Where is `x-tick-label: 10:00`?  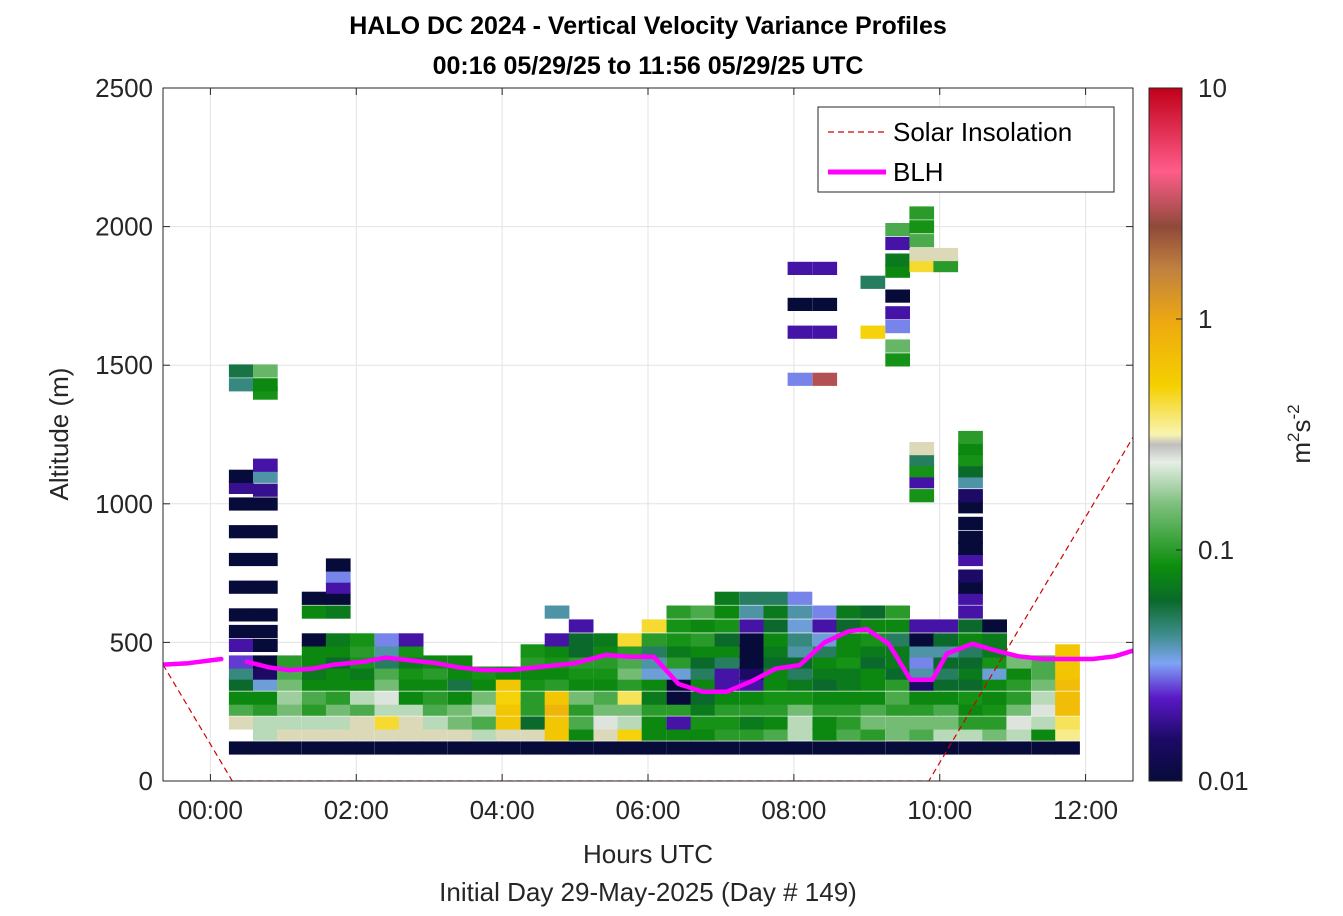
x-tick-label: 10:00 is located at coordinates (939, 810).